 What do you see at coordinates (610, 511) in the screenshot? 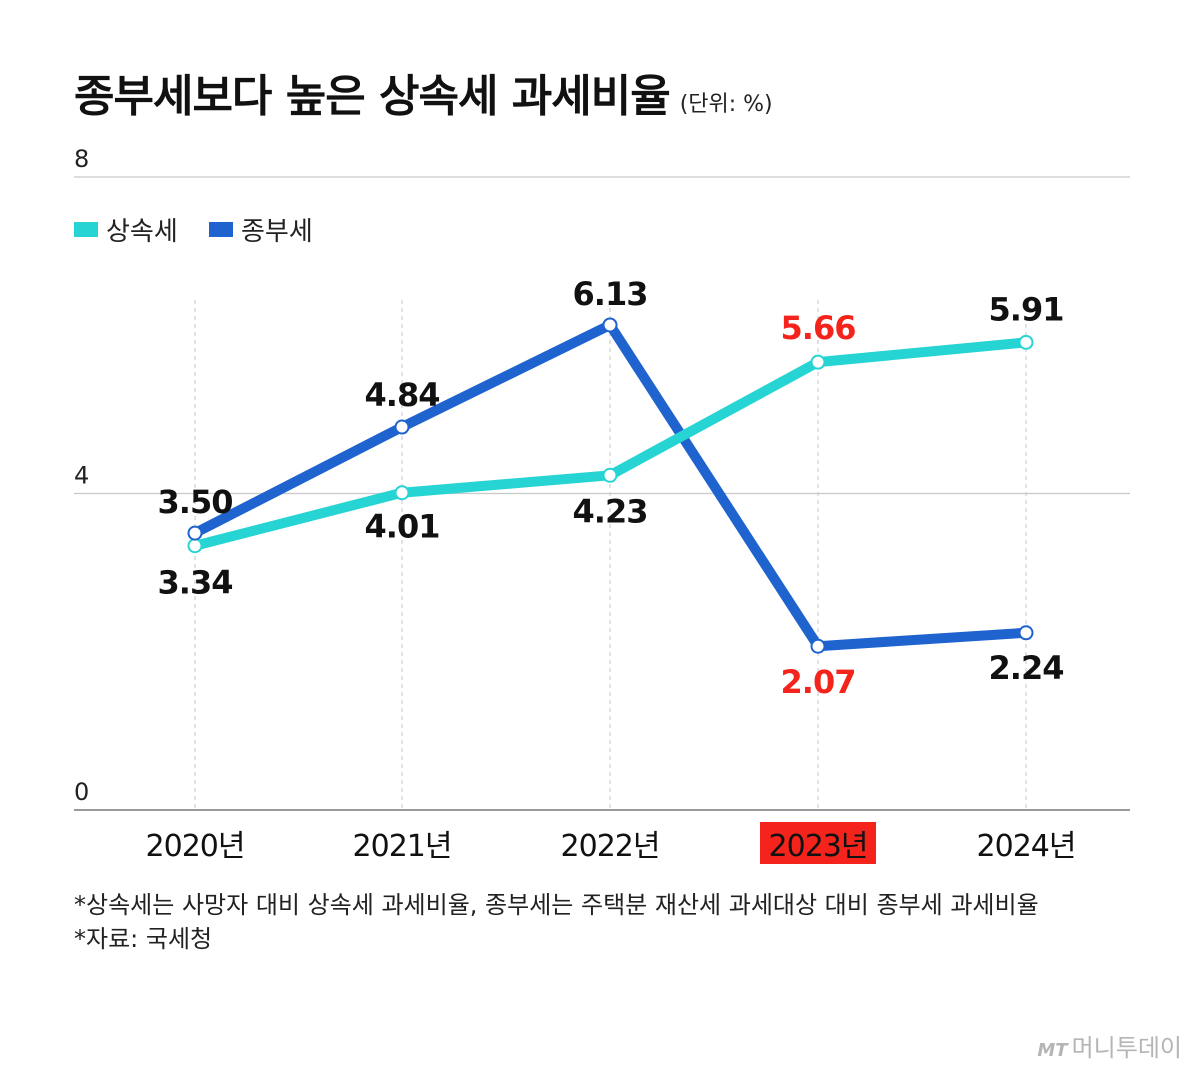
I see `series-1-label-3: 4.23` at bounding box center [610, 511].